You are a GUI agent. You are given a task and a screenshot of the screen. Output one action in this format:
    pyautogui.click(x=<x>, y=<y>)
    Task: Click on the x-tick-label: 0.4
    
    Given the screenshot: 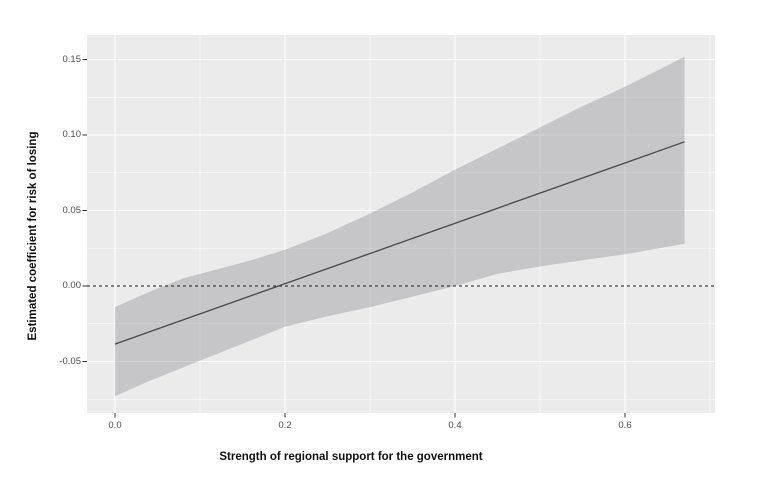 What is the action you would take?
    pyautogui.click(x=455, y=425)
    